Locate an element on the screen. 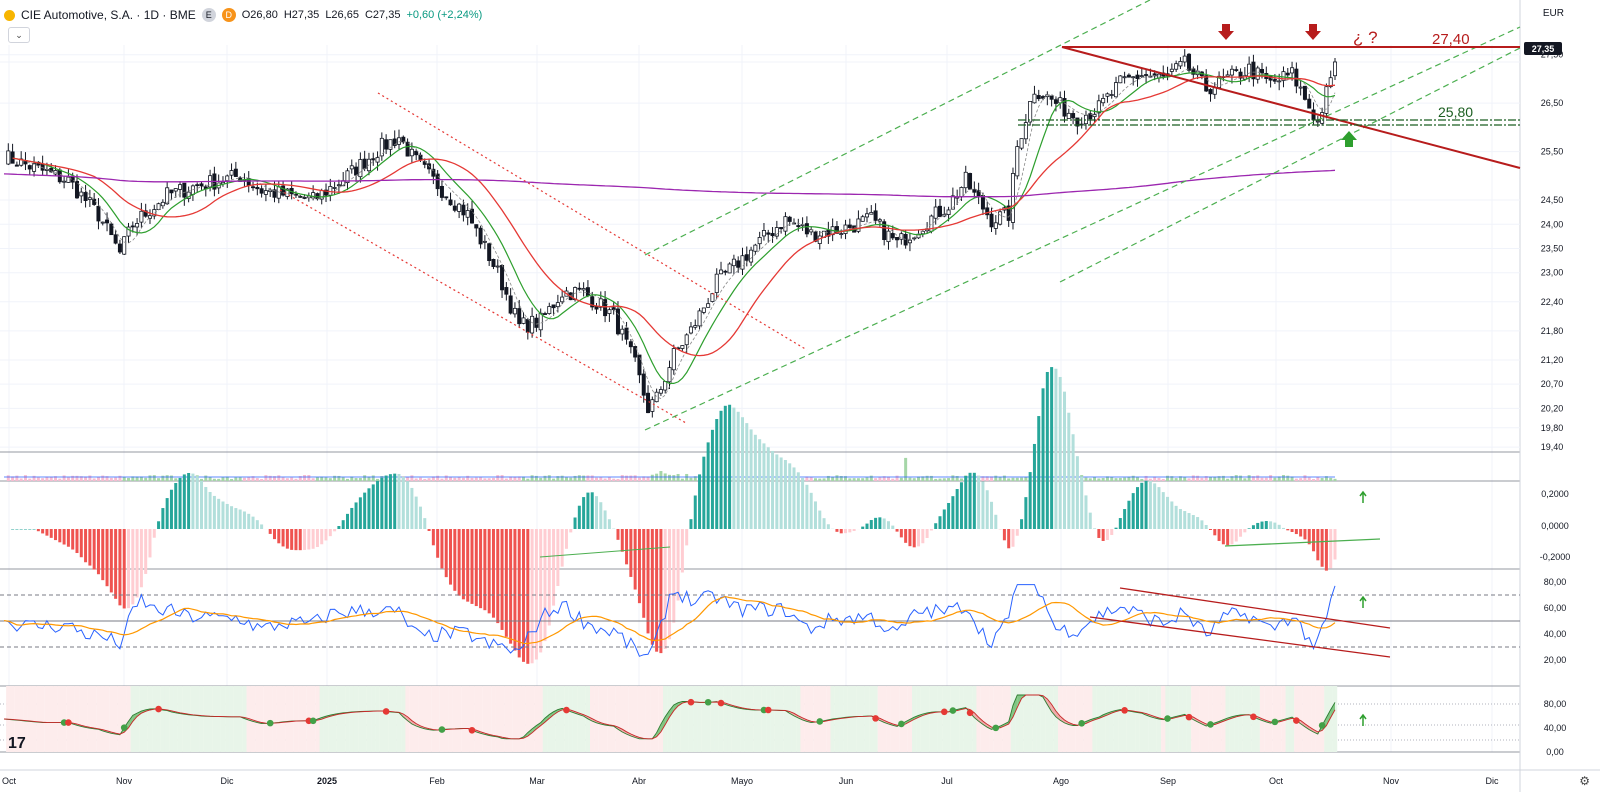  last-price-tag is located at coordinates (1543, 48).